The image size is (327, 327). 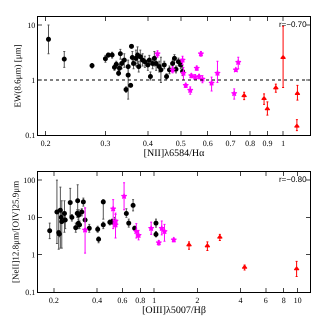 What do you see at coordinates (293, 179) in the screenshot?
I see `annotation: r=−0.80` at bounding box center [293, 179].